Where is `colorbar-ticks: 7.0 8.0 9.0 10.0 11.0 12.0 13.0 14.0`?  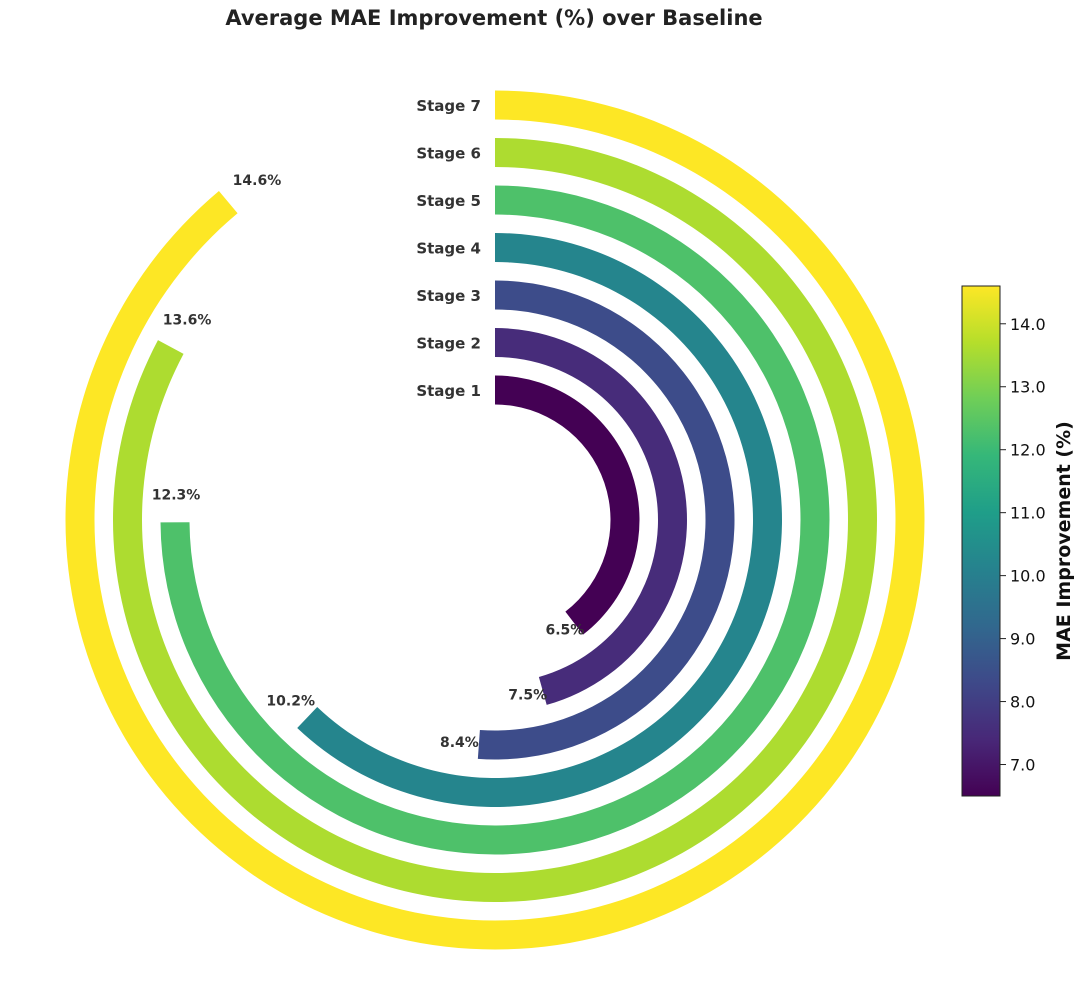 colorbar-ticks: 7.0 8.0 9.0 10.0 11.0 12.0 13.0 14.0 is located at coordinates (1023, 545).